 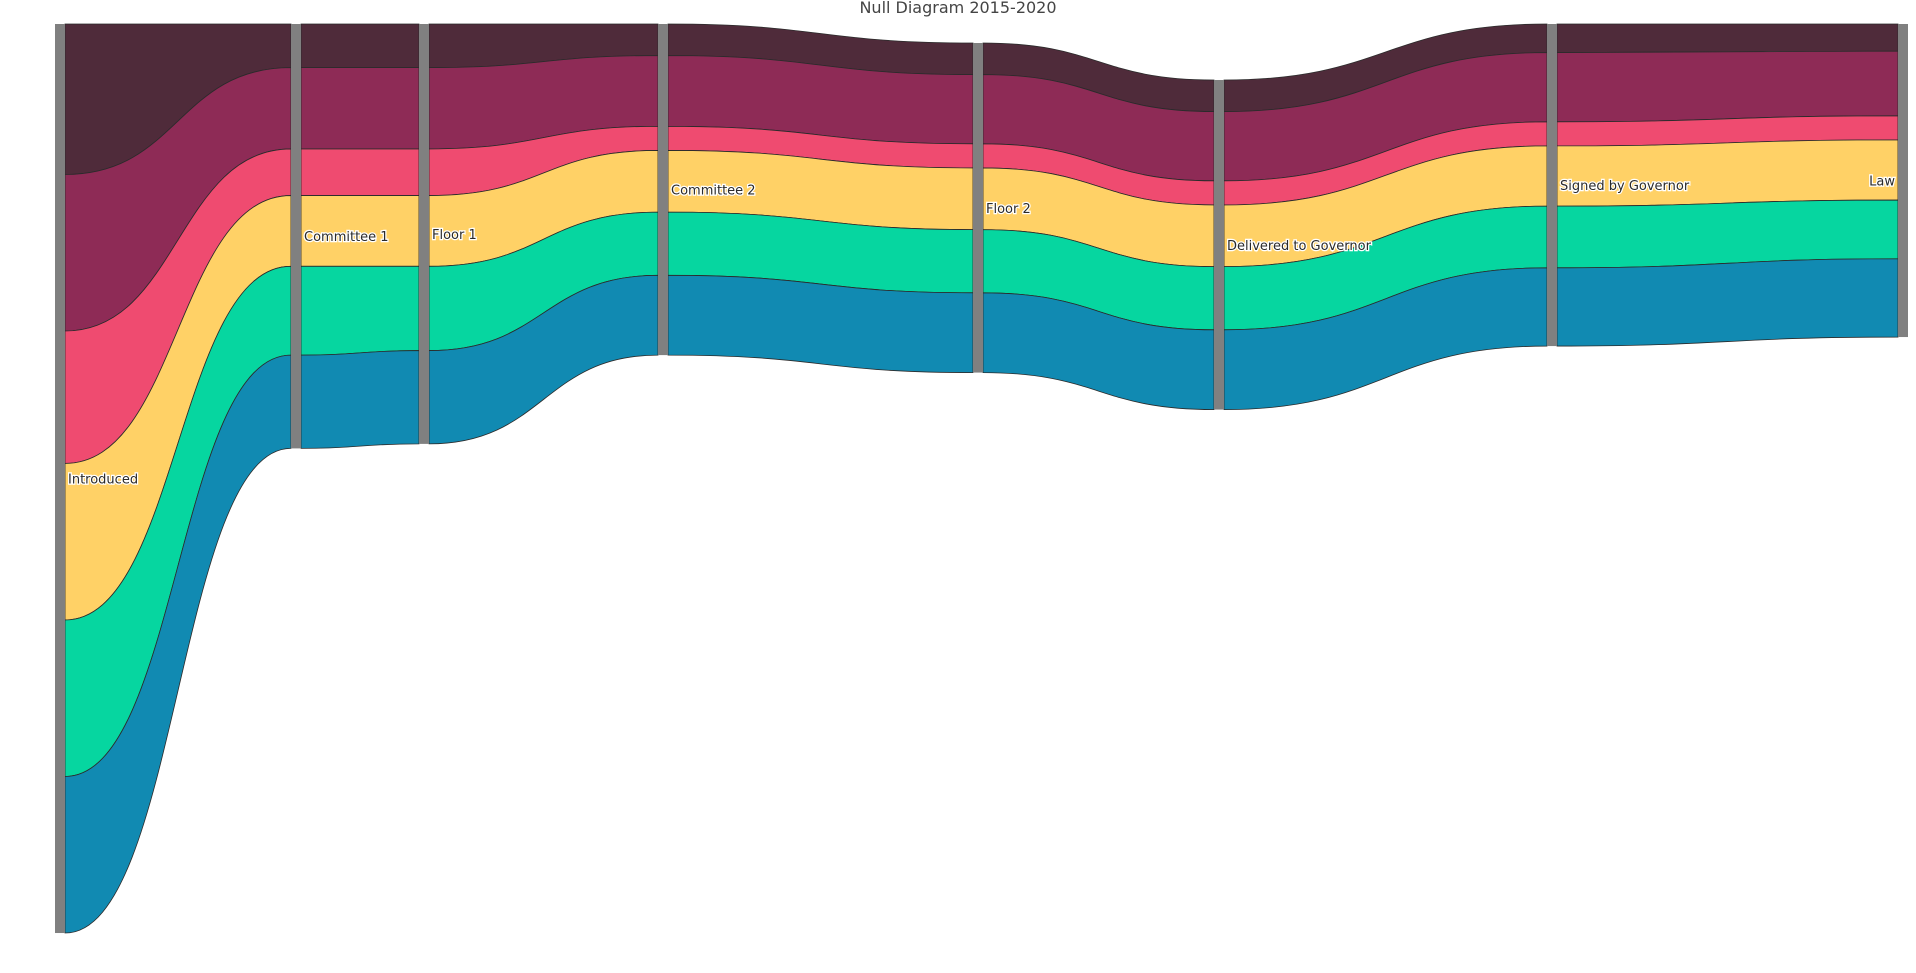 What do you see at coordinates (1882, 182) in the screenshot?
I see `stage-label: Law` at bounding box center [1882, 182].